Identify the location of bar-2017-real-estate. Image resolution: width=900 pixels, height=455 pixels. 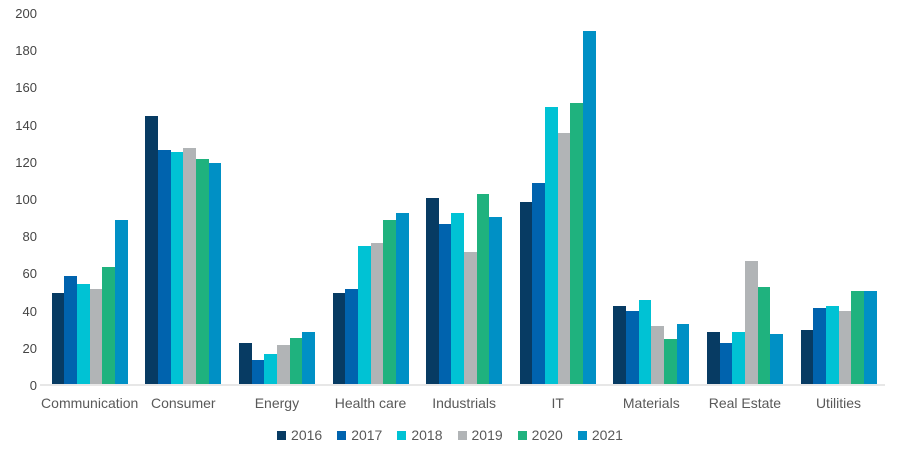
(726, 363).